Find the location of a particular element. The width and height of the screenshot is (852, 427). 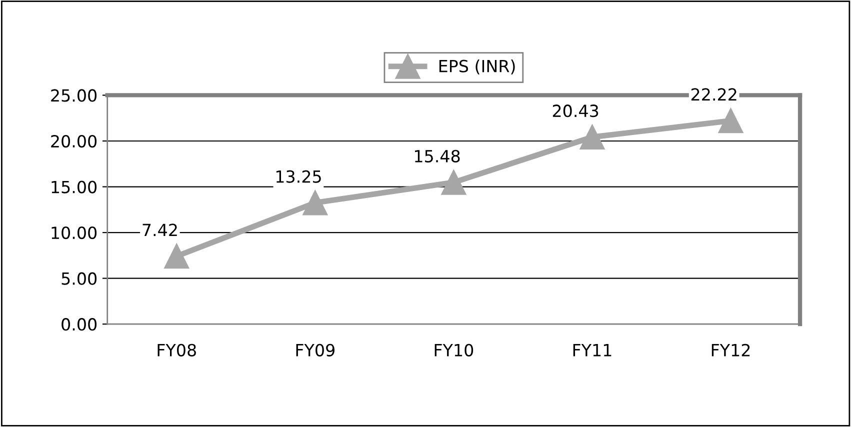

x-tick-label: FY08 is located at coordinates (177, 350).